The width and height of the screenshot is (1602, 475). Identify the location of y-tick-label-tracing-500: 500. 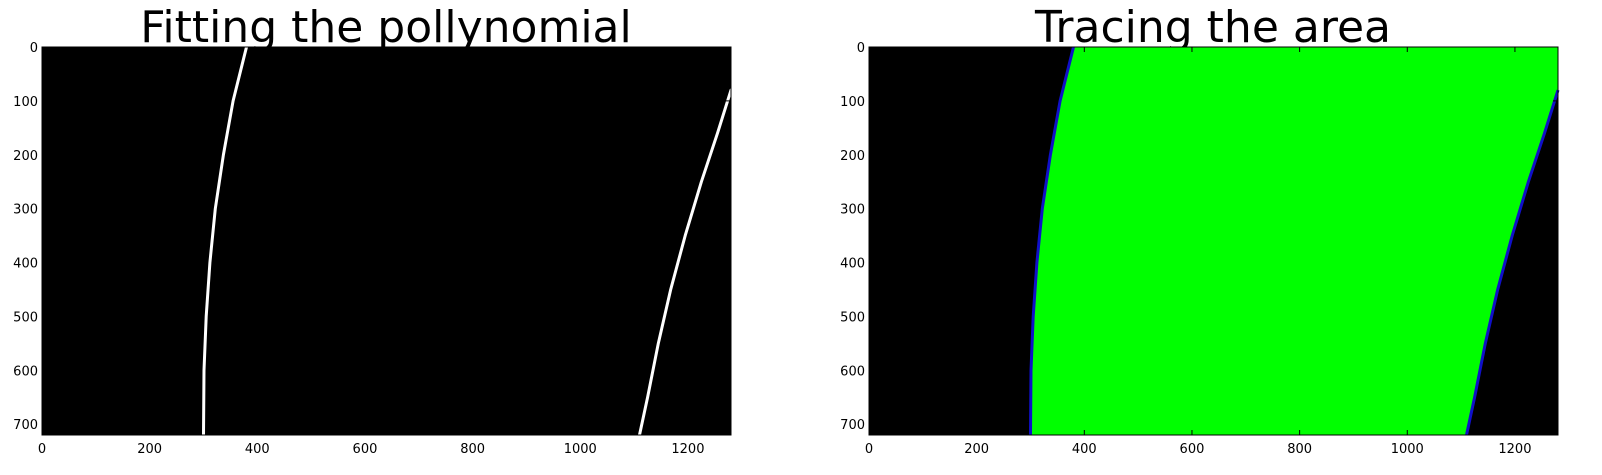
(852, 317).